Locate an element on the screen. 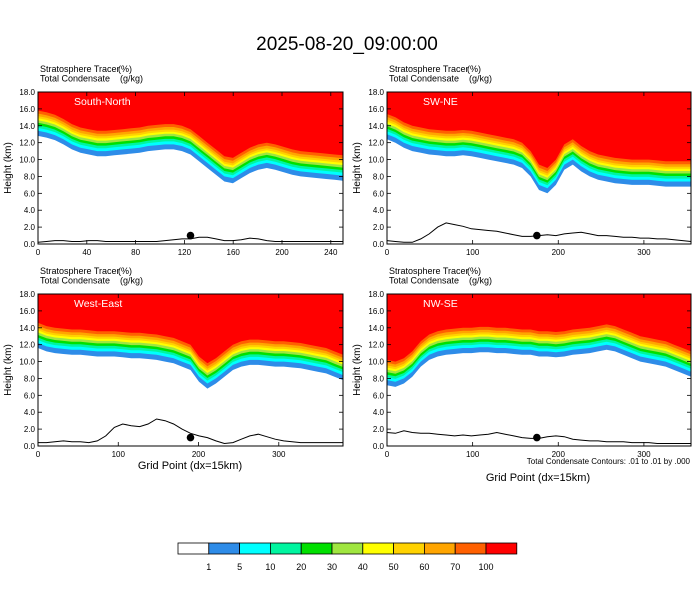 Image resolution: width=695 pixels, height=612 pixels. x-tick-label: 160 is located at coordinates (234, 252).